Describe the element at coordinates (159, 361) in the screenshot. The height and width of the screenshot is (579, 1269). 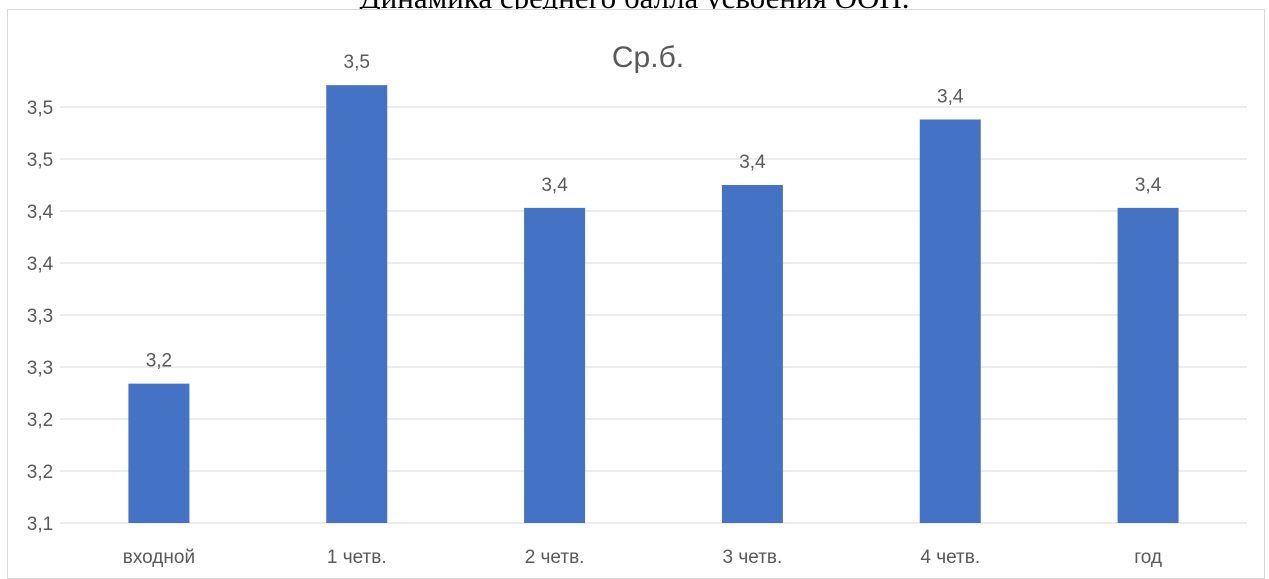
I see `data-label: 3,2` at that location.